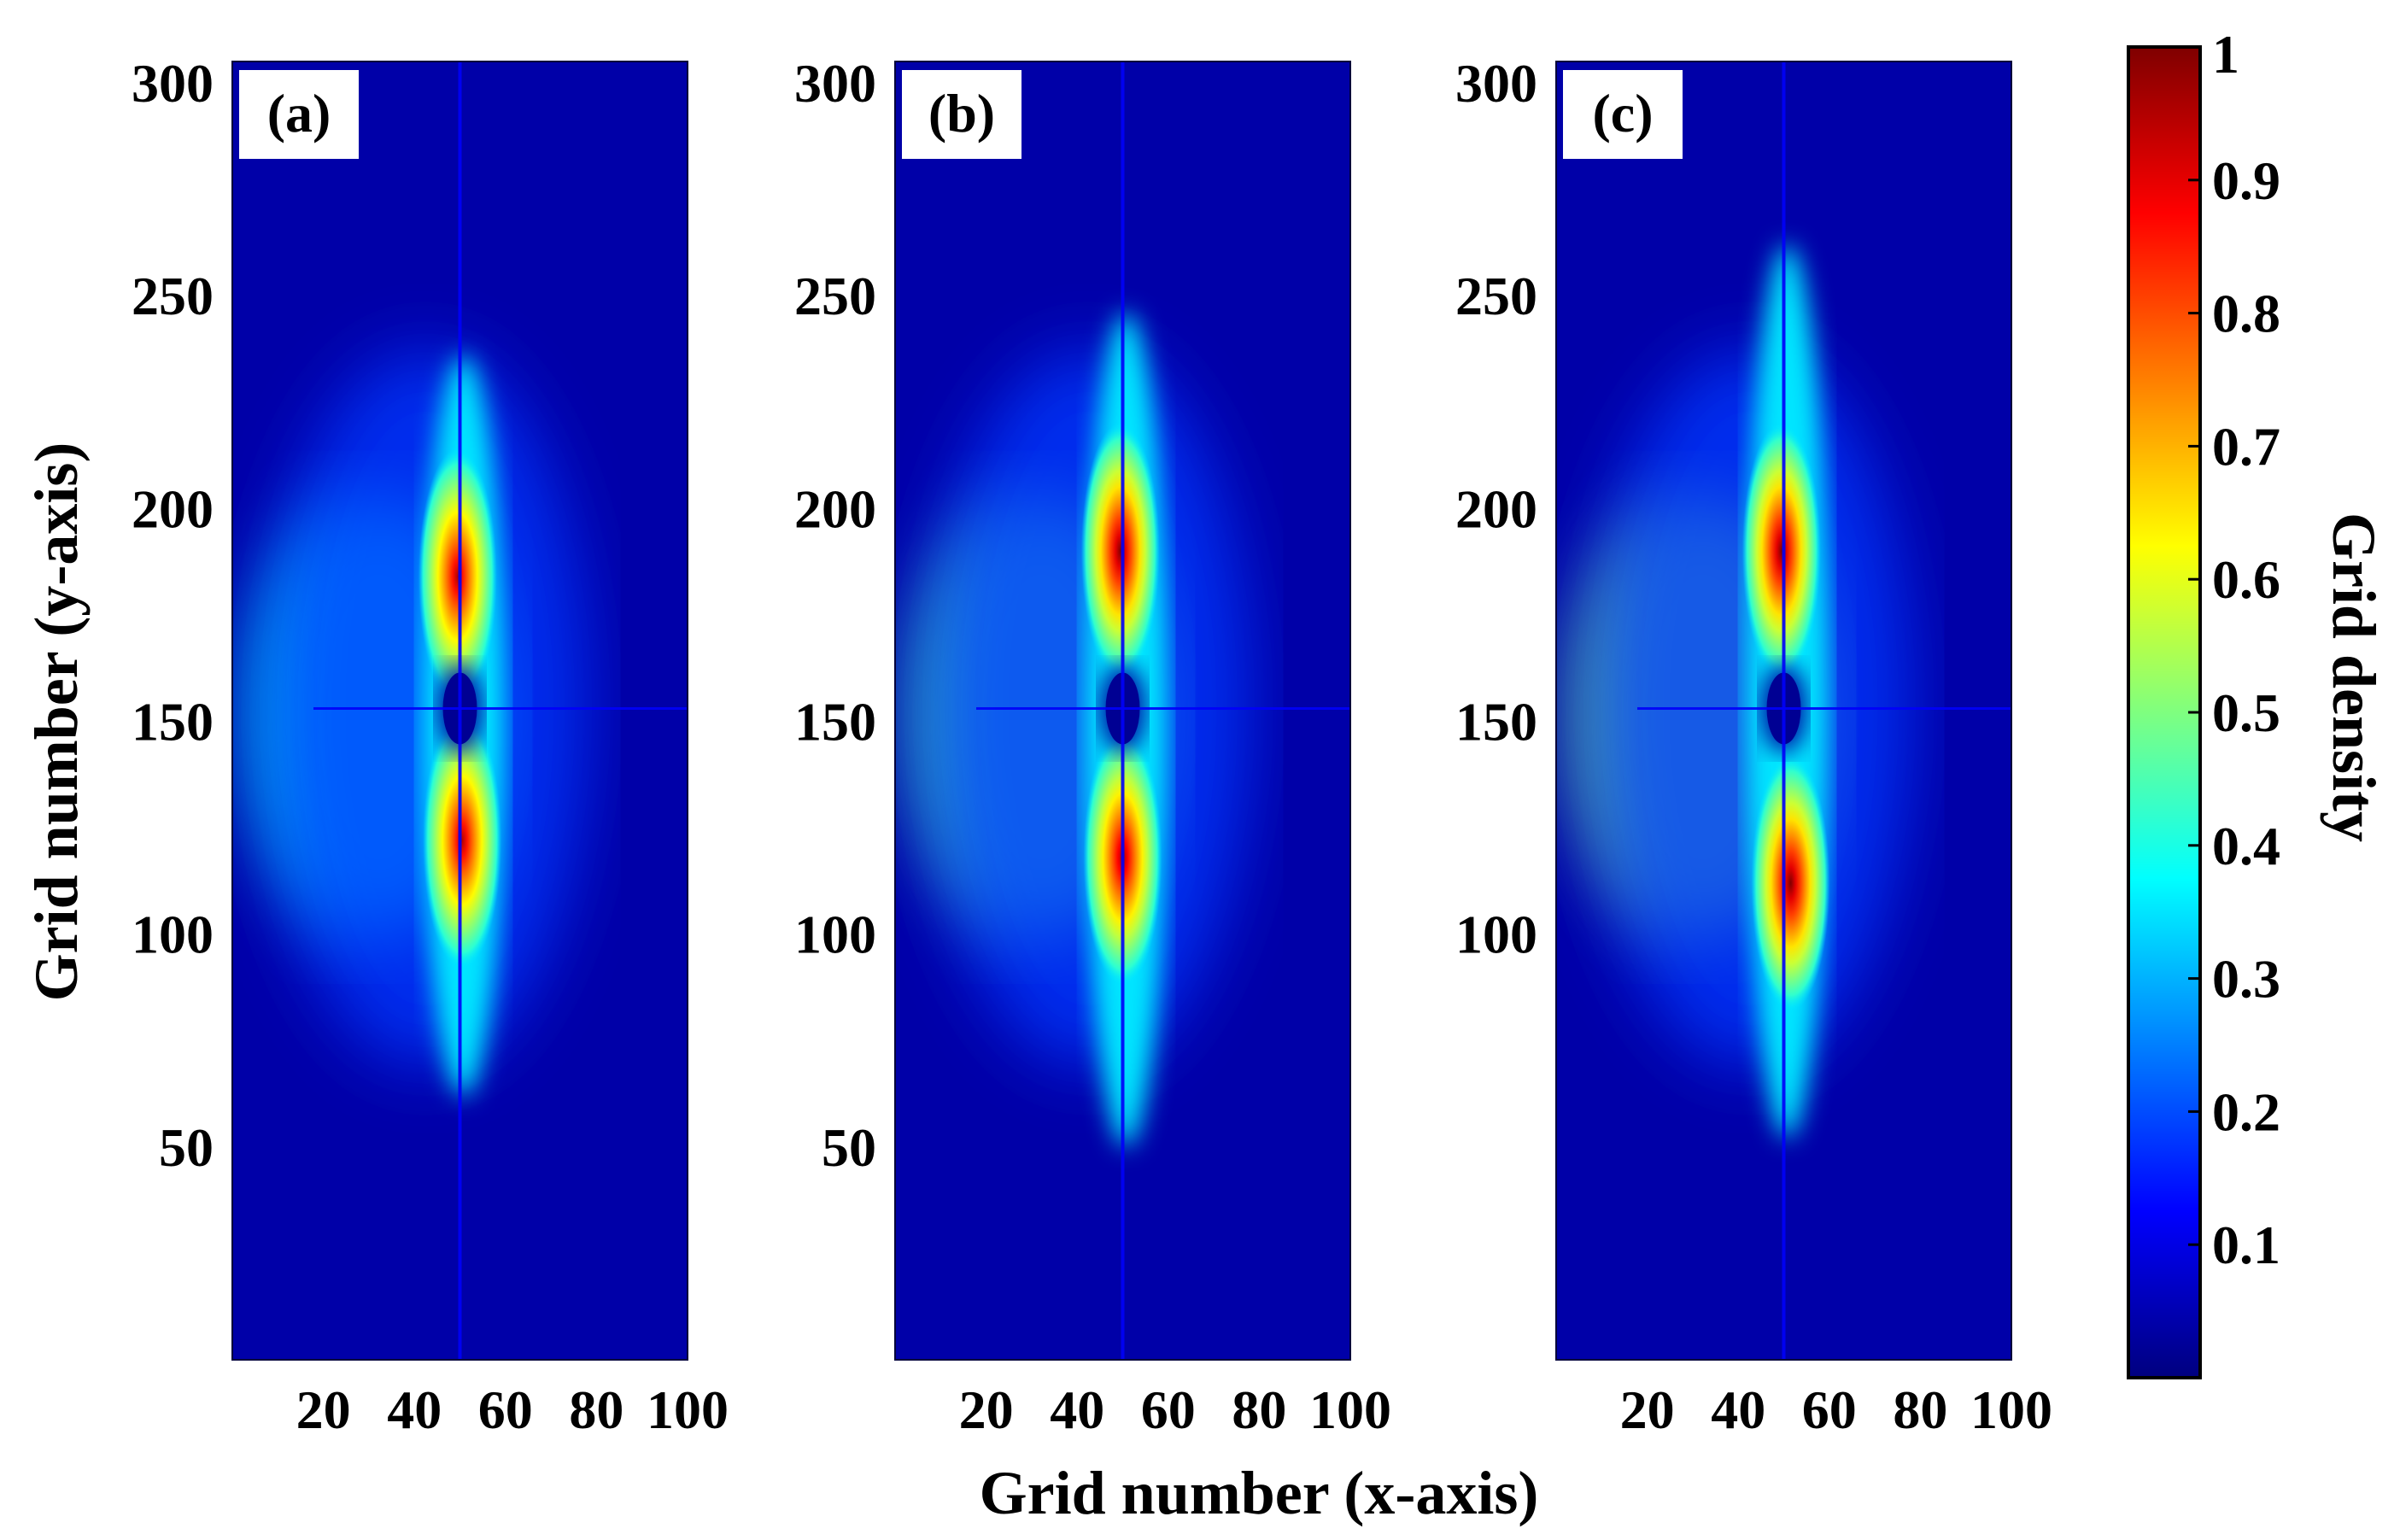  Describe the element at coordinates (2246, 579) in the screenshot. I see `colorbar-tick-label: 0.6` at that location.